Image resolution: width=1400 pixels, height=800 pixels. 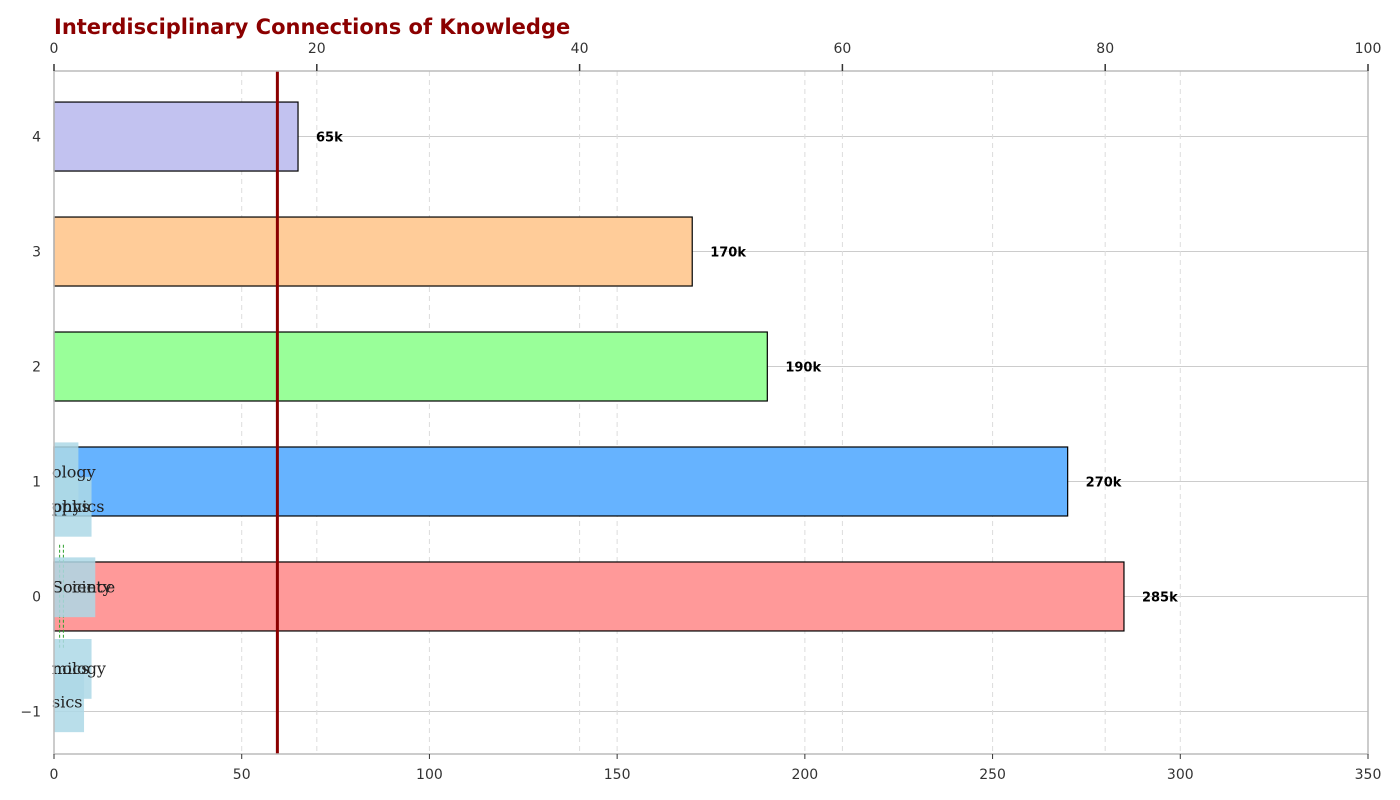 What do you see at coordinates (36, 482) in the screenshot?
I see `y-tick-label: 1` at bounding box center [36, 482].